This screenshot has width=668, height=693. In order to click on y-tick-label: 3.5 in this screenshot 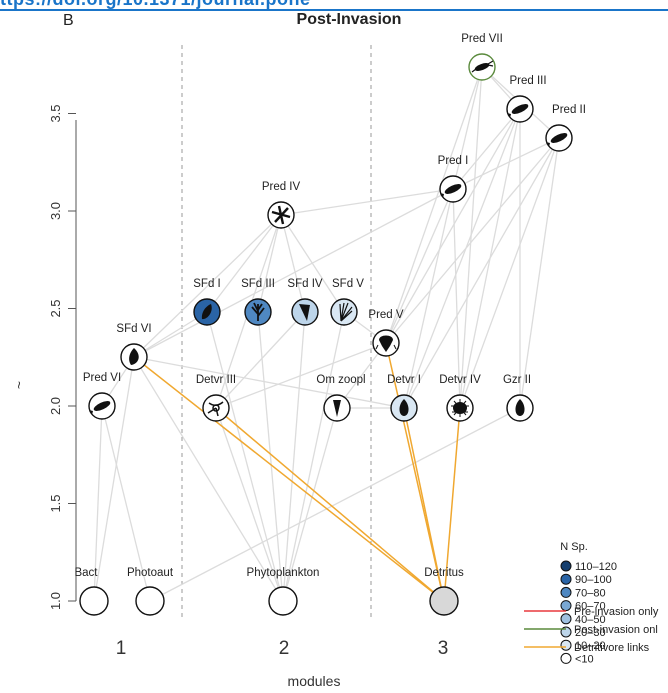, I will do `click(55, 113)`.